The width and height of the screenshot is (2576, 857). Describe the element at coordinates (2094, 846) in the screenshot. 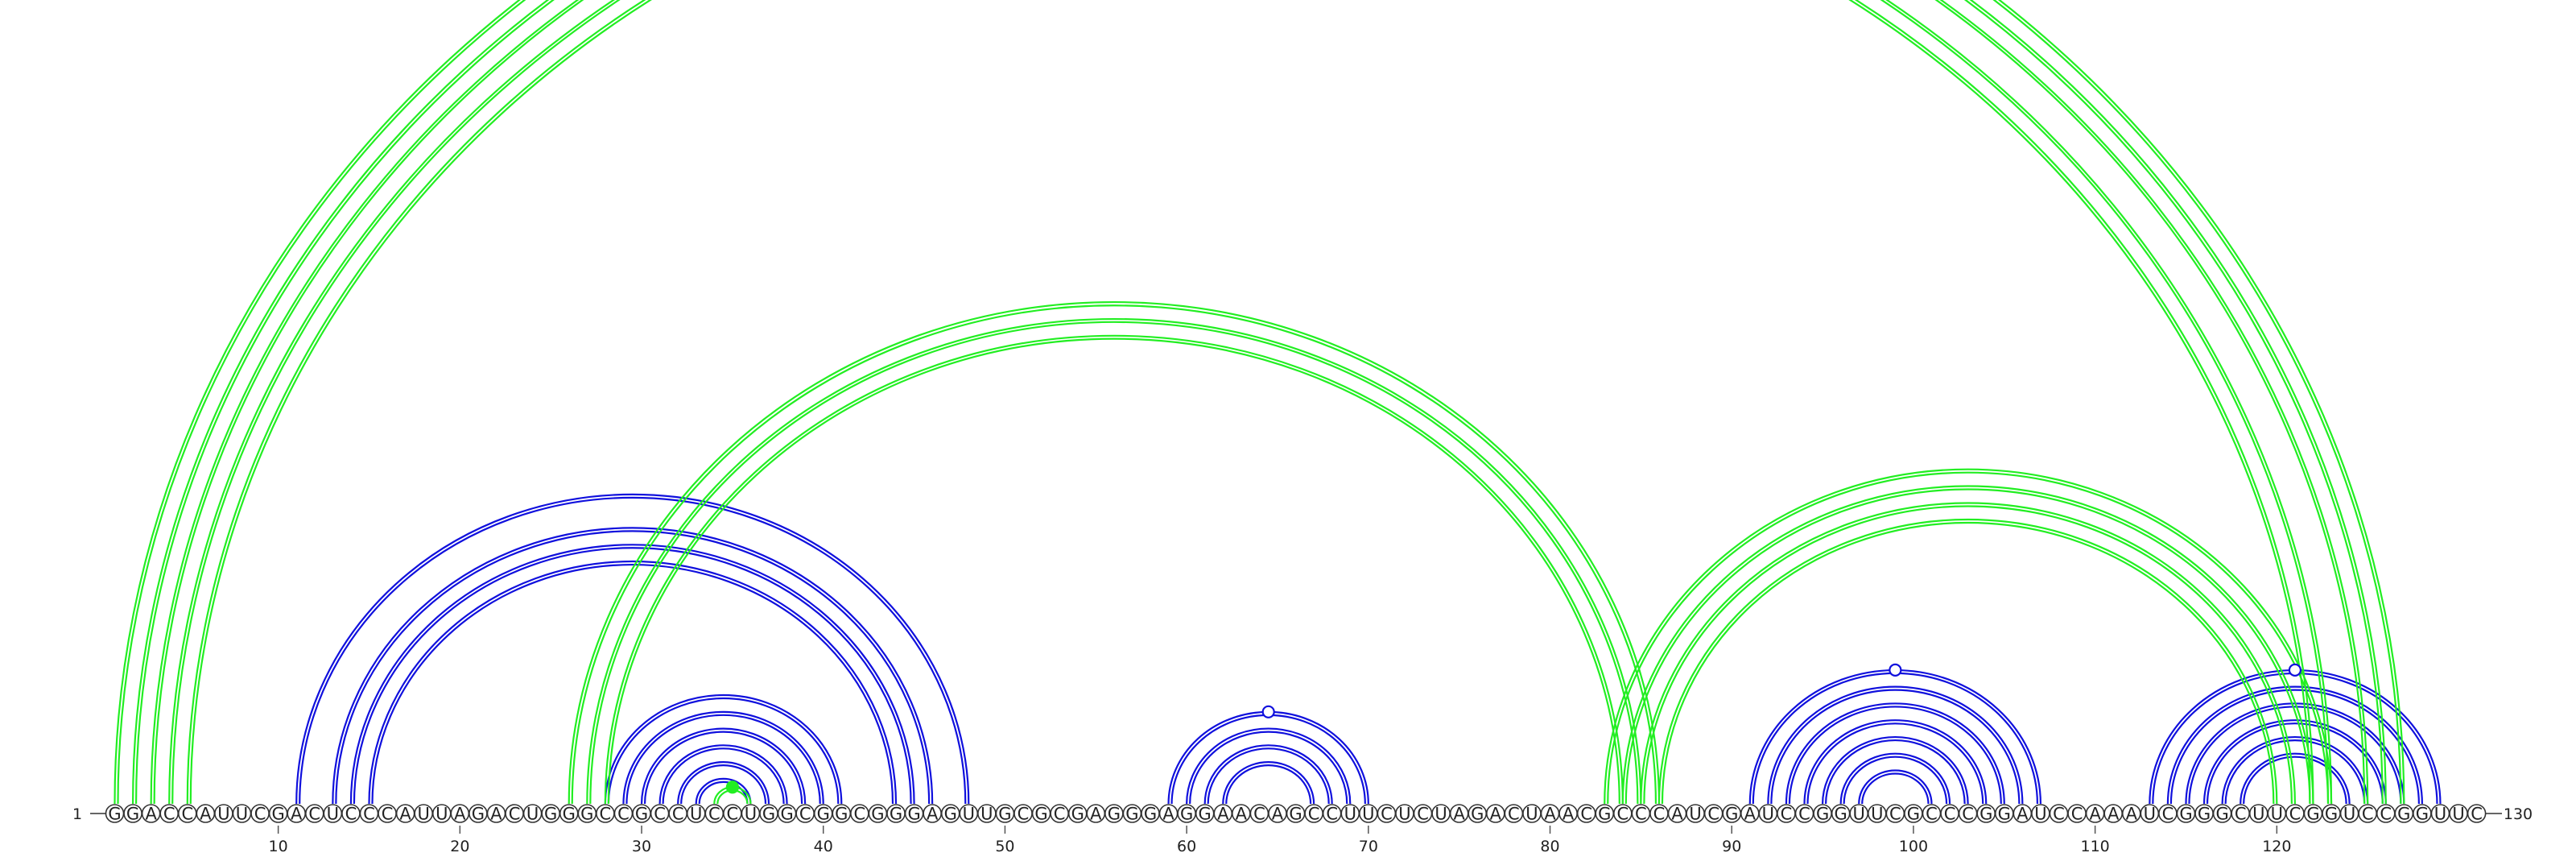

I see `position-tick-label: 110` at that location.